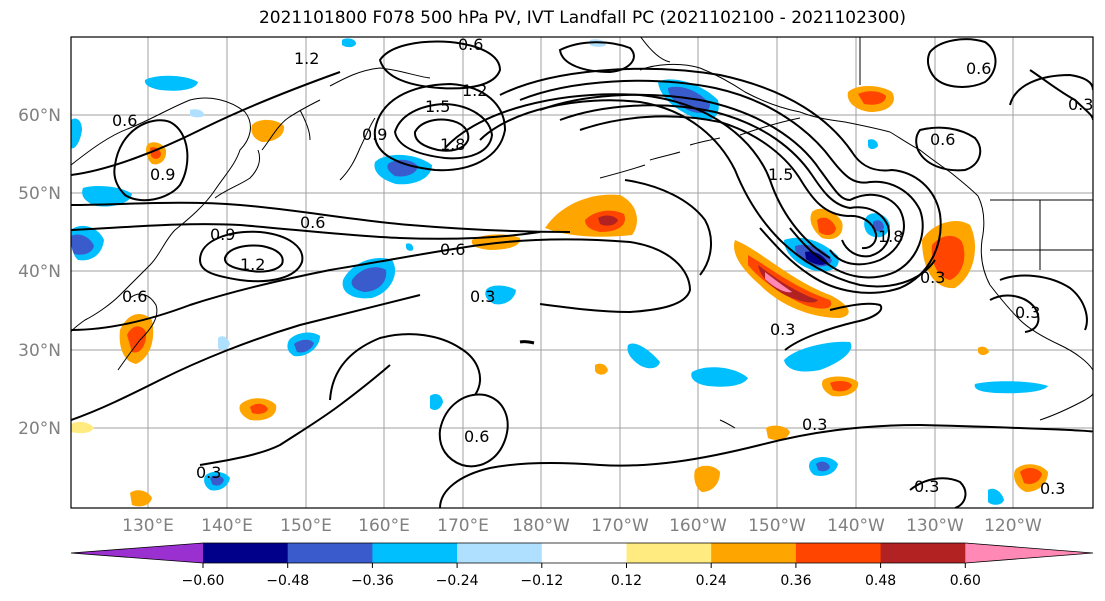 This screenshot has width=1105, height=601. Describe the element at coordinates (384, 526) in the screenshot. I see `lon-label: 160°E` at that location.